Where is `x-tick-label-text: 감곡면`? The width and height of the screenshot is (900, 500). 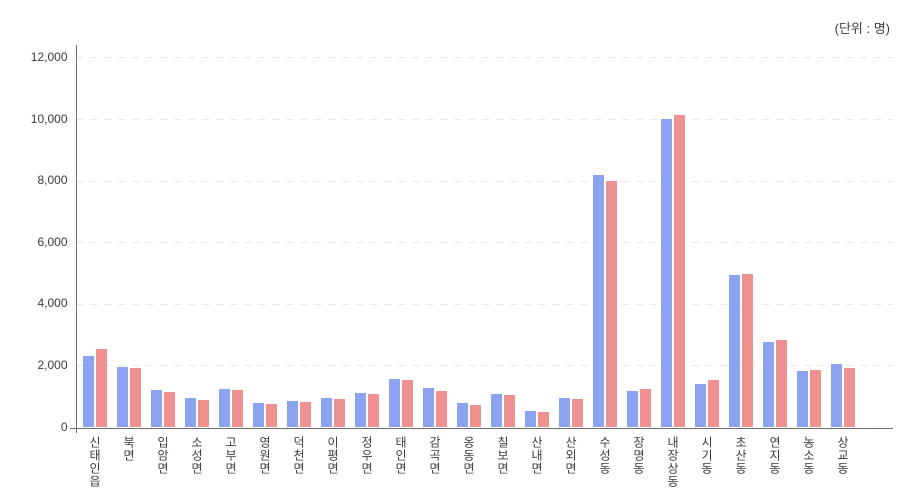
x-tick-label-text: 감곡면 is located at coordinates (434, 455).